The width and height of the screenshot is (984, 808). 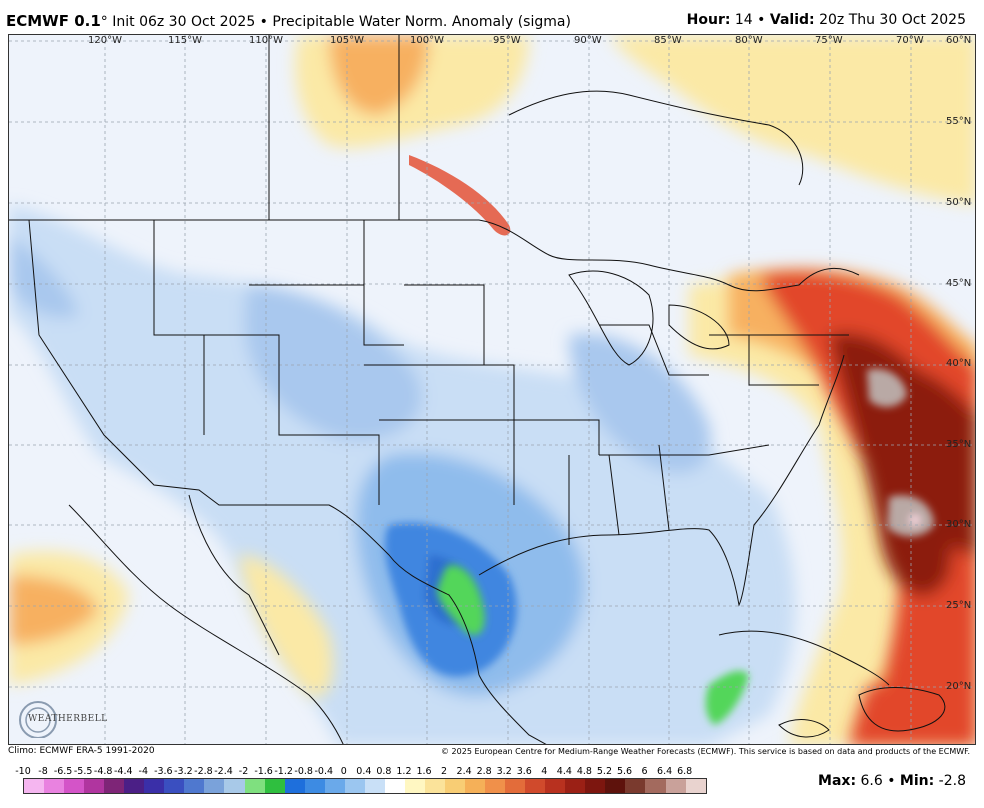 What do you see at coordinates (584, 771) in the screenshot?
I see `colorbar-label: 4.8` at bounding box center [584, 771].